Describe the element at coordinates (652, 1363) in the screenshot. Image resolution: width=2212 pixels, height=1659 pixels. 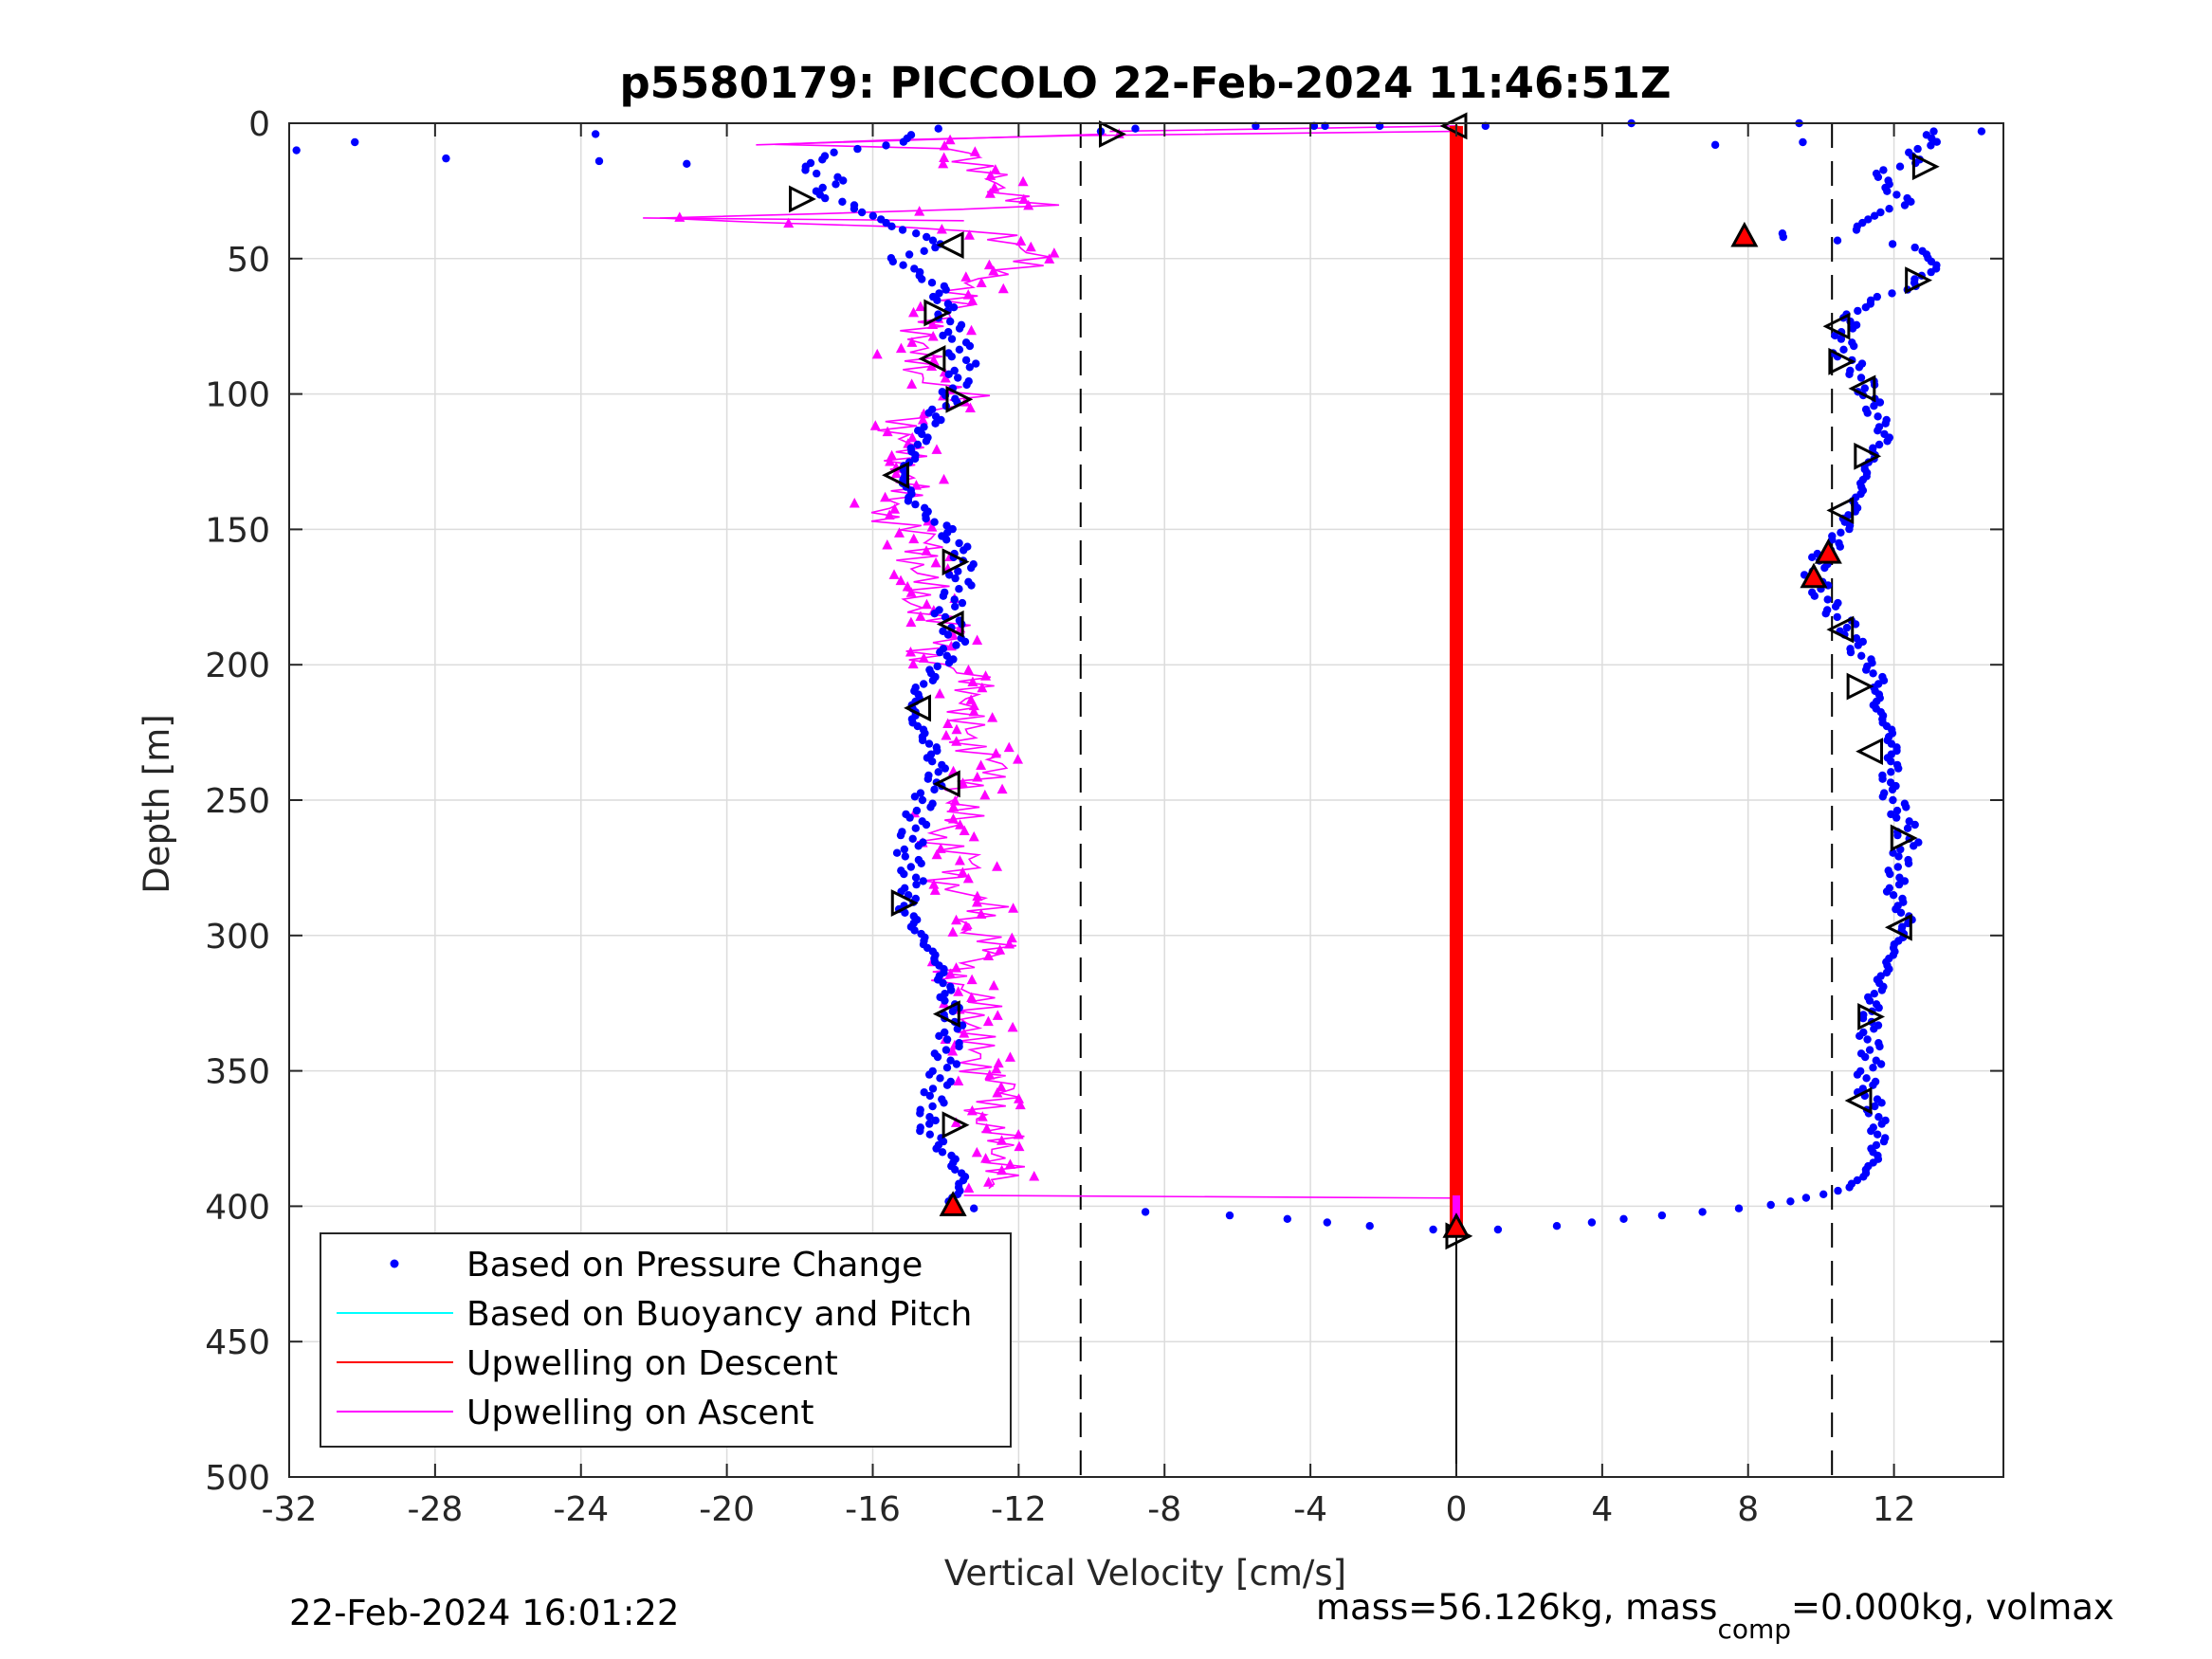
I see `legend-label: Upwelling on Descent` at that location.